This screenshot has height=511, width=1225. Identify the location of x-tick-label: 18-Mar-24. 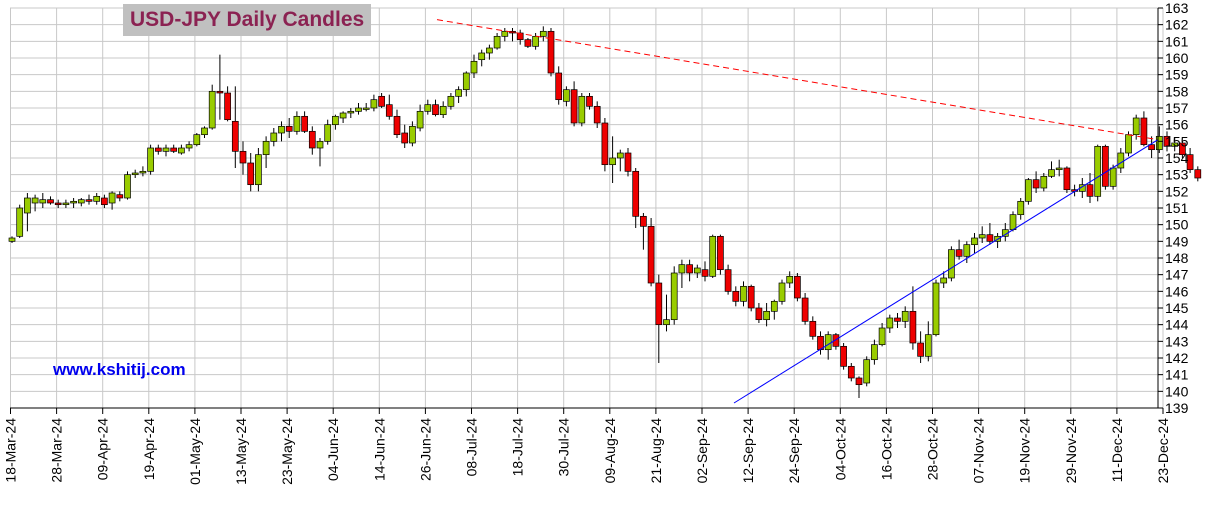
(11, 450).